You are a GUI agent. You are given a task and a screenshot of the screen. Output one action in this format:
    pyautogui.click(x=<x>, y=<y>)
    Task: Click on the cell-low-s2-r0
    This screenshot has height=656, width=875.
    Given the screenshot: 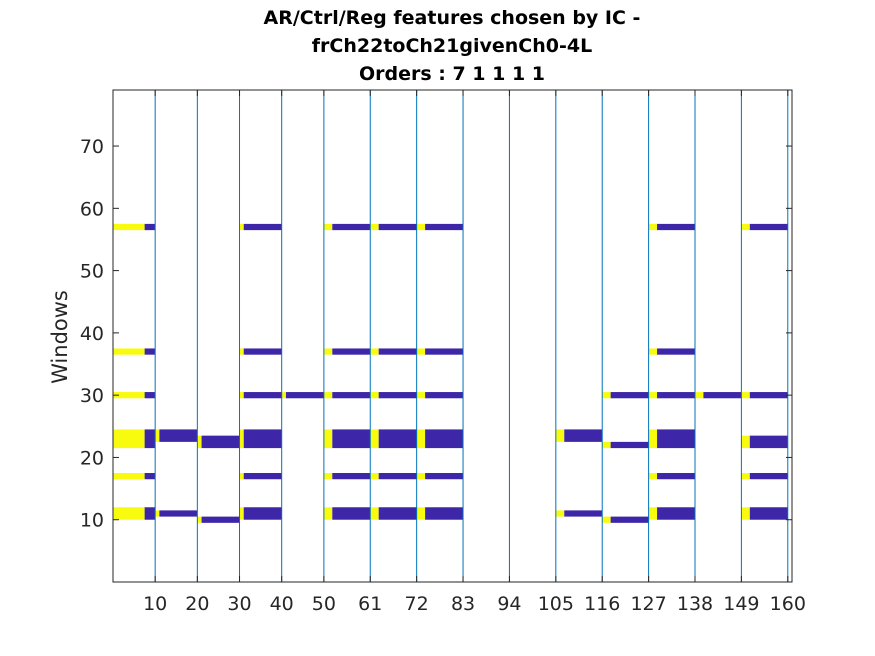 What is the action you would take?
    pyautogui.click(x=220, y=519)
    